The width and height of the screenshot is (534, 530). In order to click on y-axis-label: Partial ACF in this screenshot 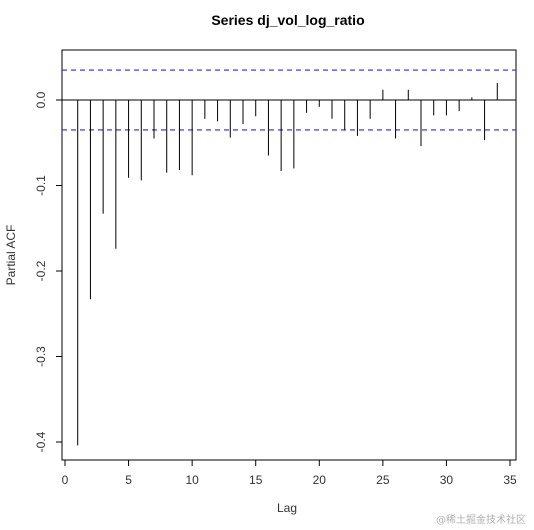, I will do `click(11, 255)`.